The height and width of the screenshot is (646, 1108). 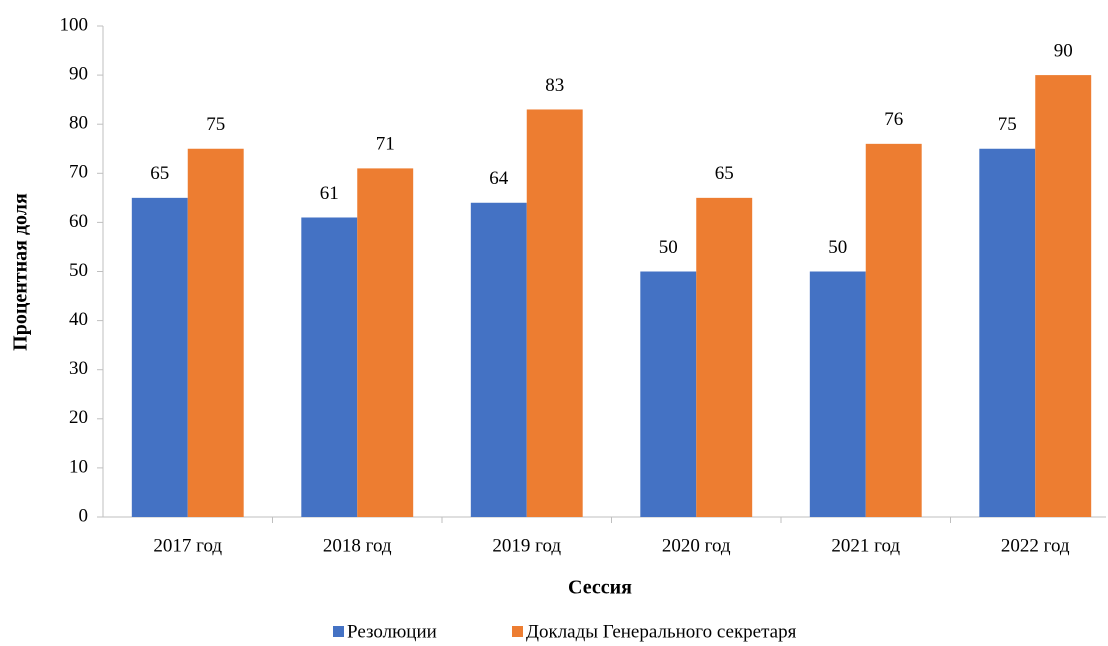 I want to click on legend-label: Доклады Генерального секретаря, so click(x=661, y=631).